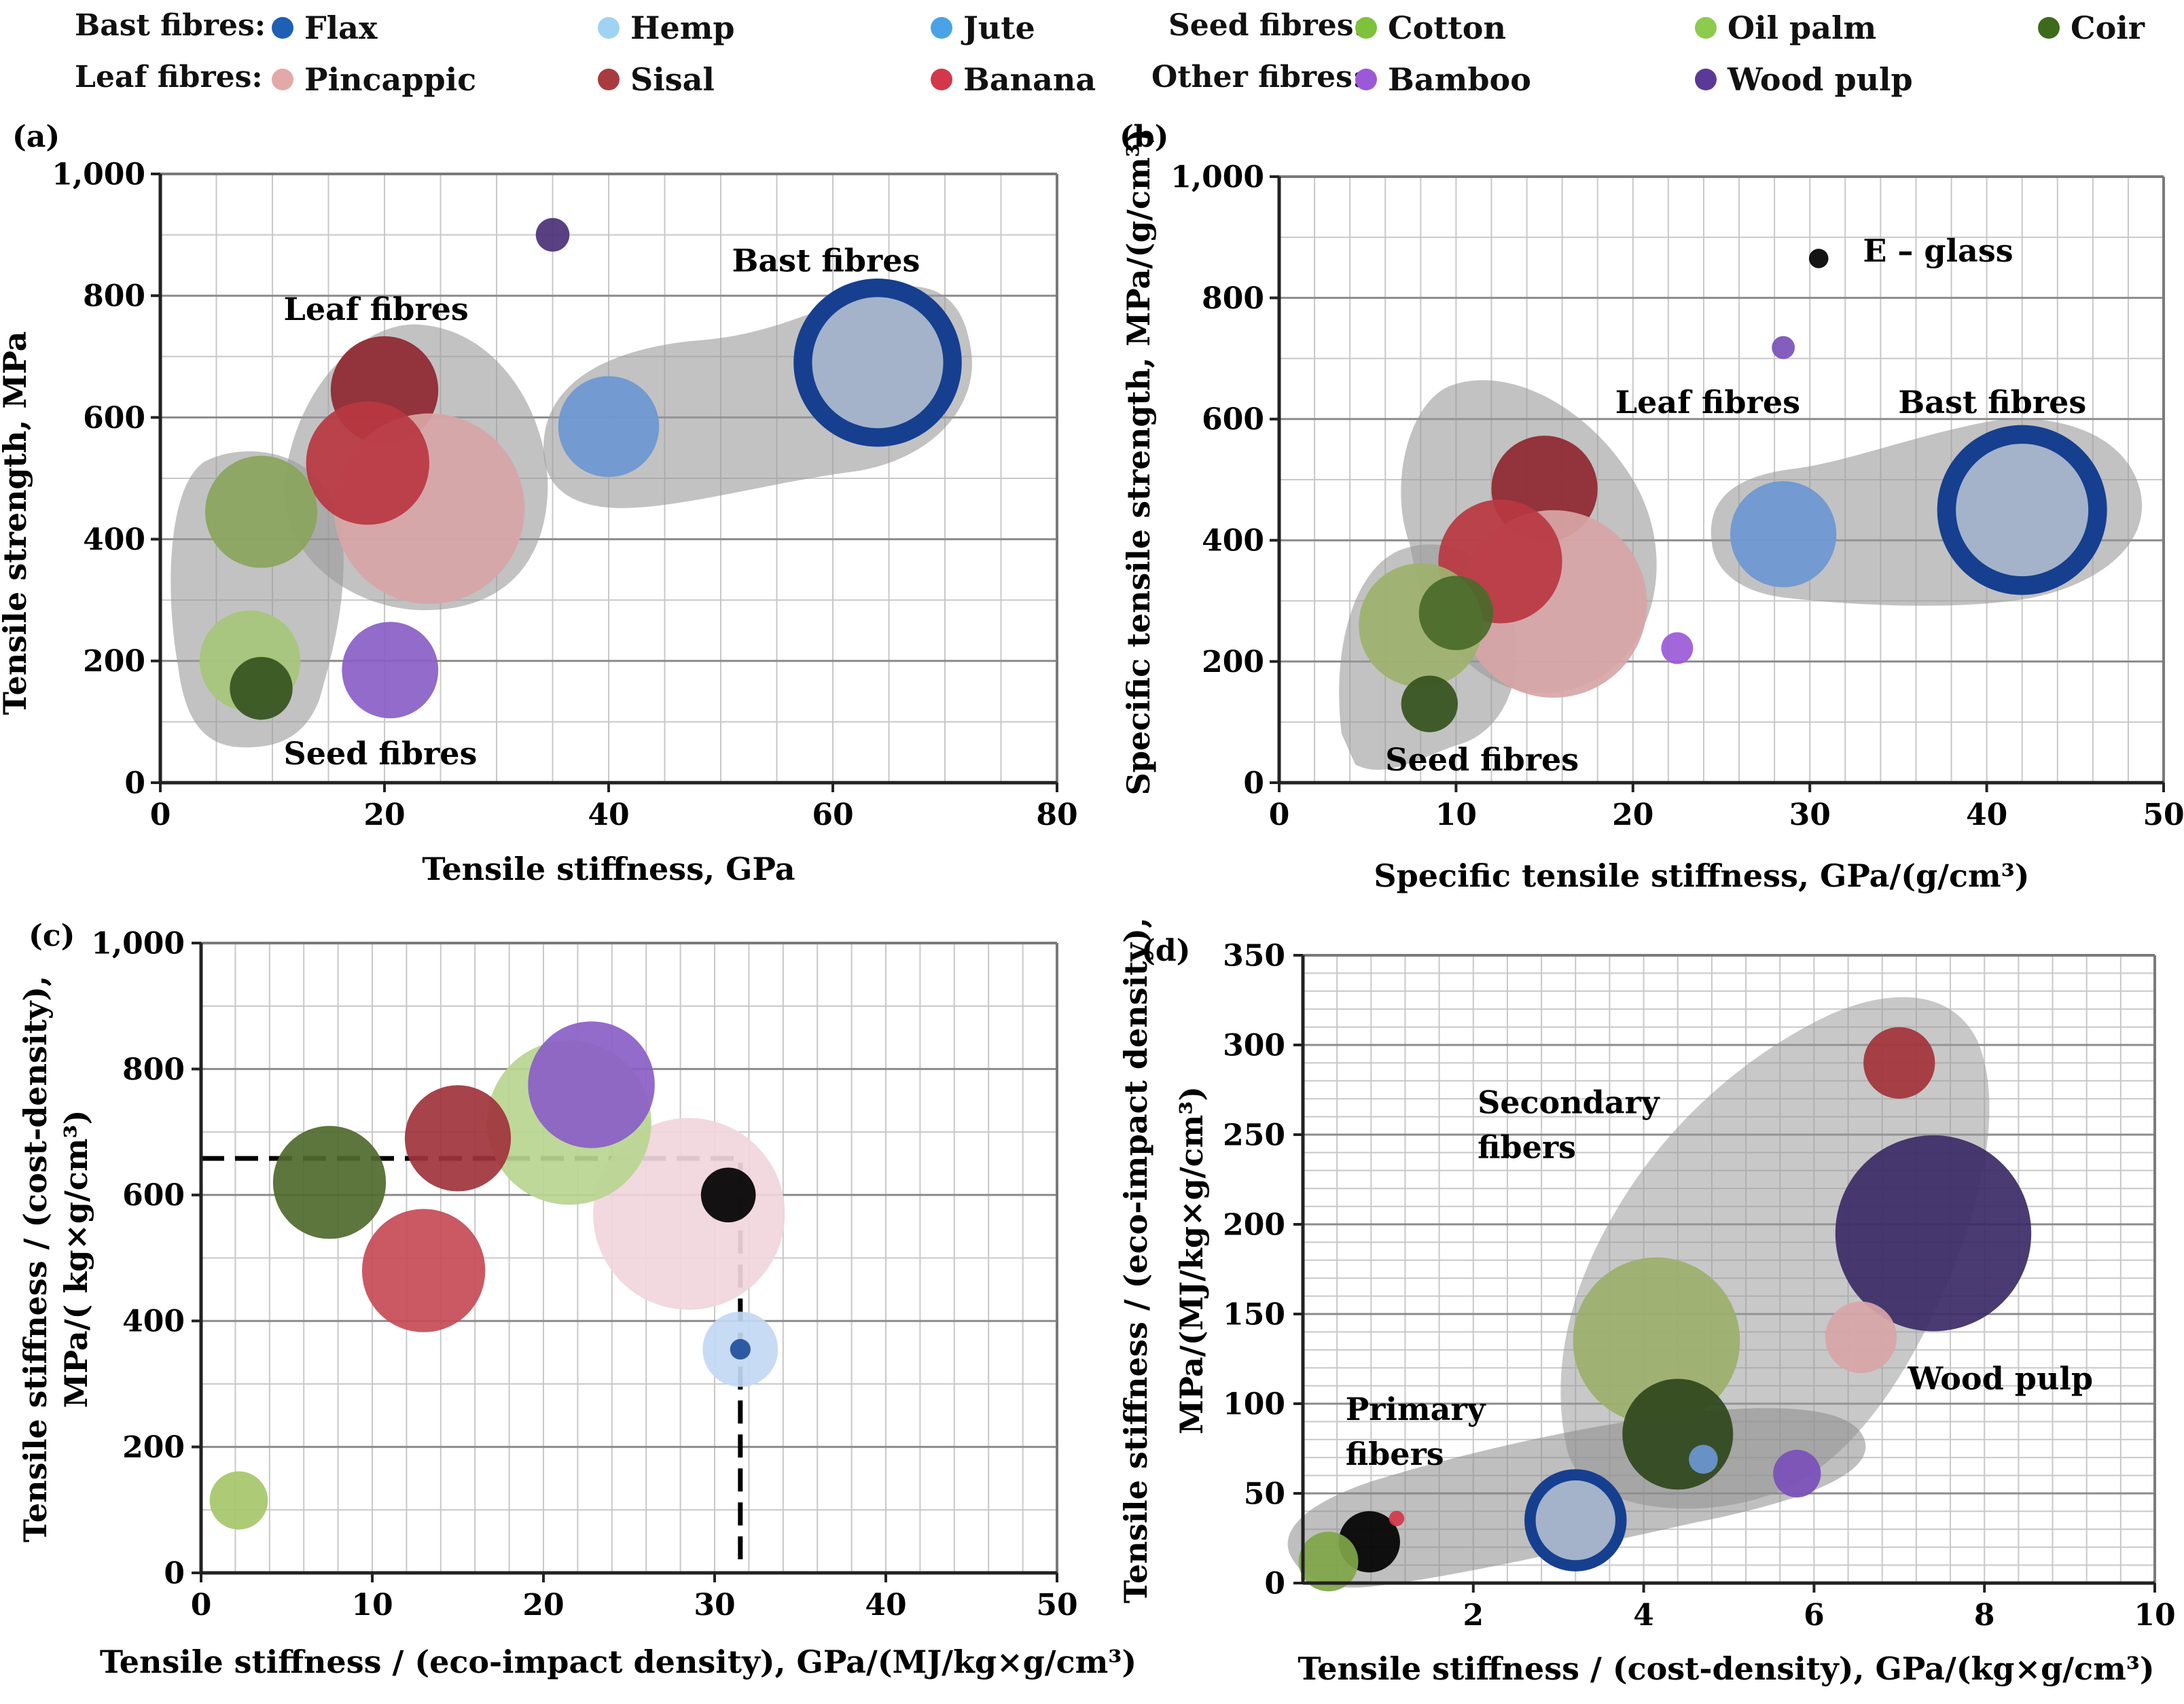 The height and width of the screenshot is (1704, 2184). I want to click on x-tick-label: 50, so click(2163, 815).